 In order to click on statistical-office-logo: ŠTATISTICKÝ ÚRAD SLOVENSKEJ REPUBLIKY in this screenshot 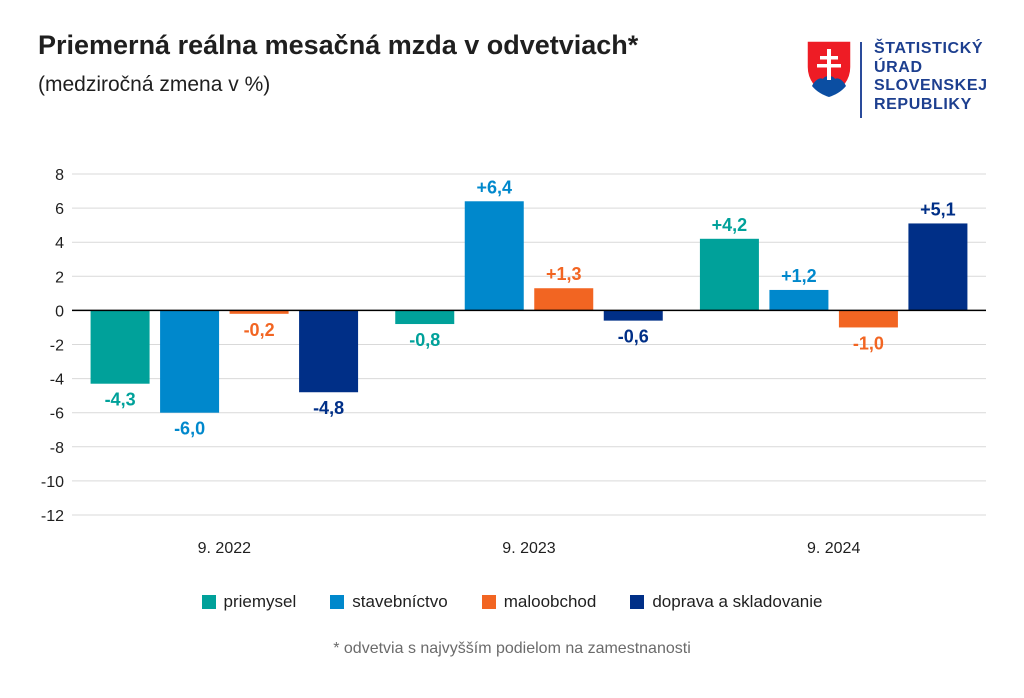, I will do `click(906, 81)`.